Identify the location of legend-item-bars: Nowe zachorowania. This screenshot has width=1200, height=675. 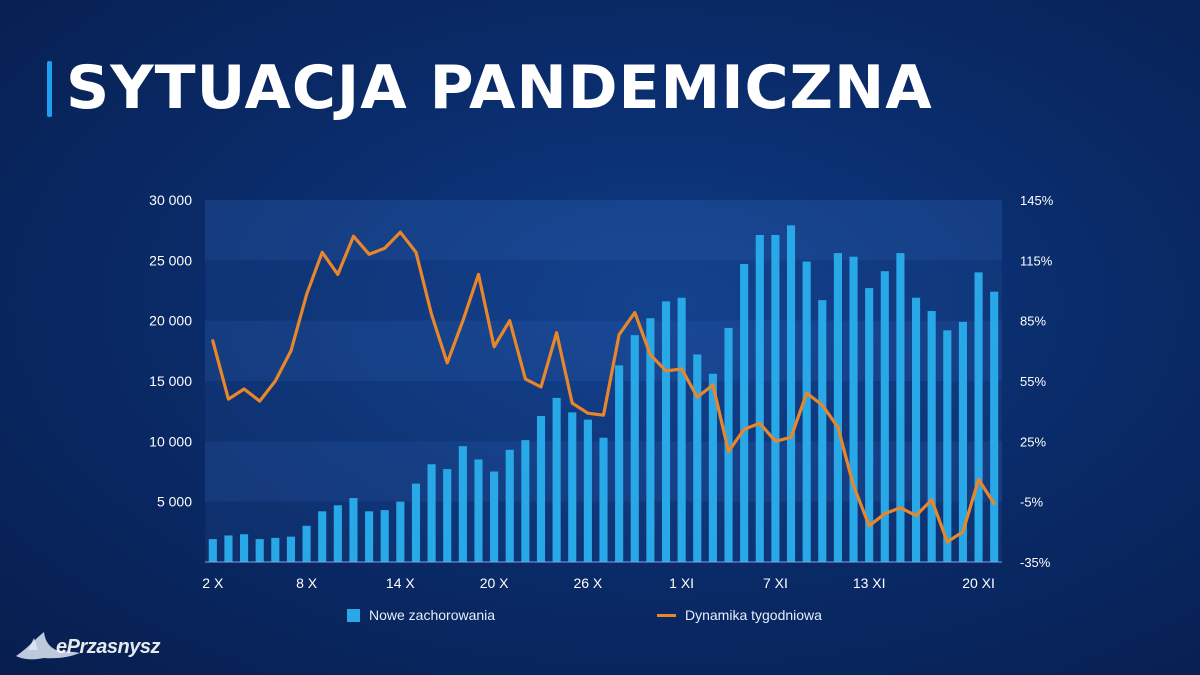
(421, 615).